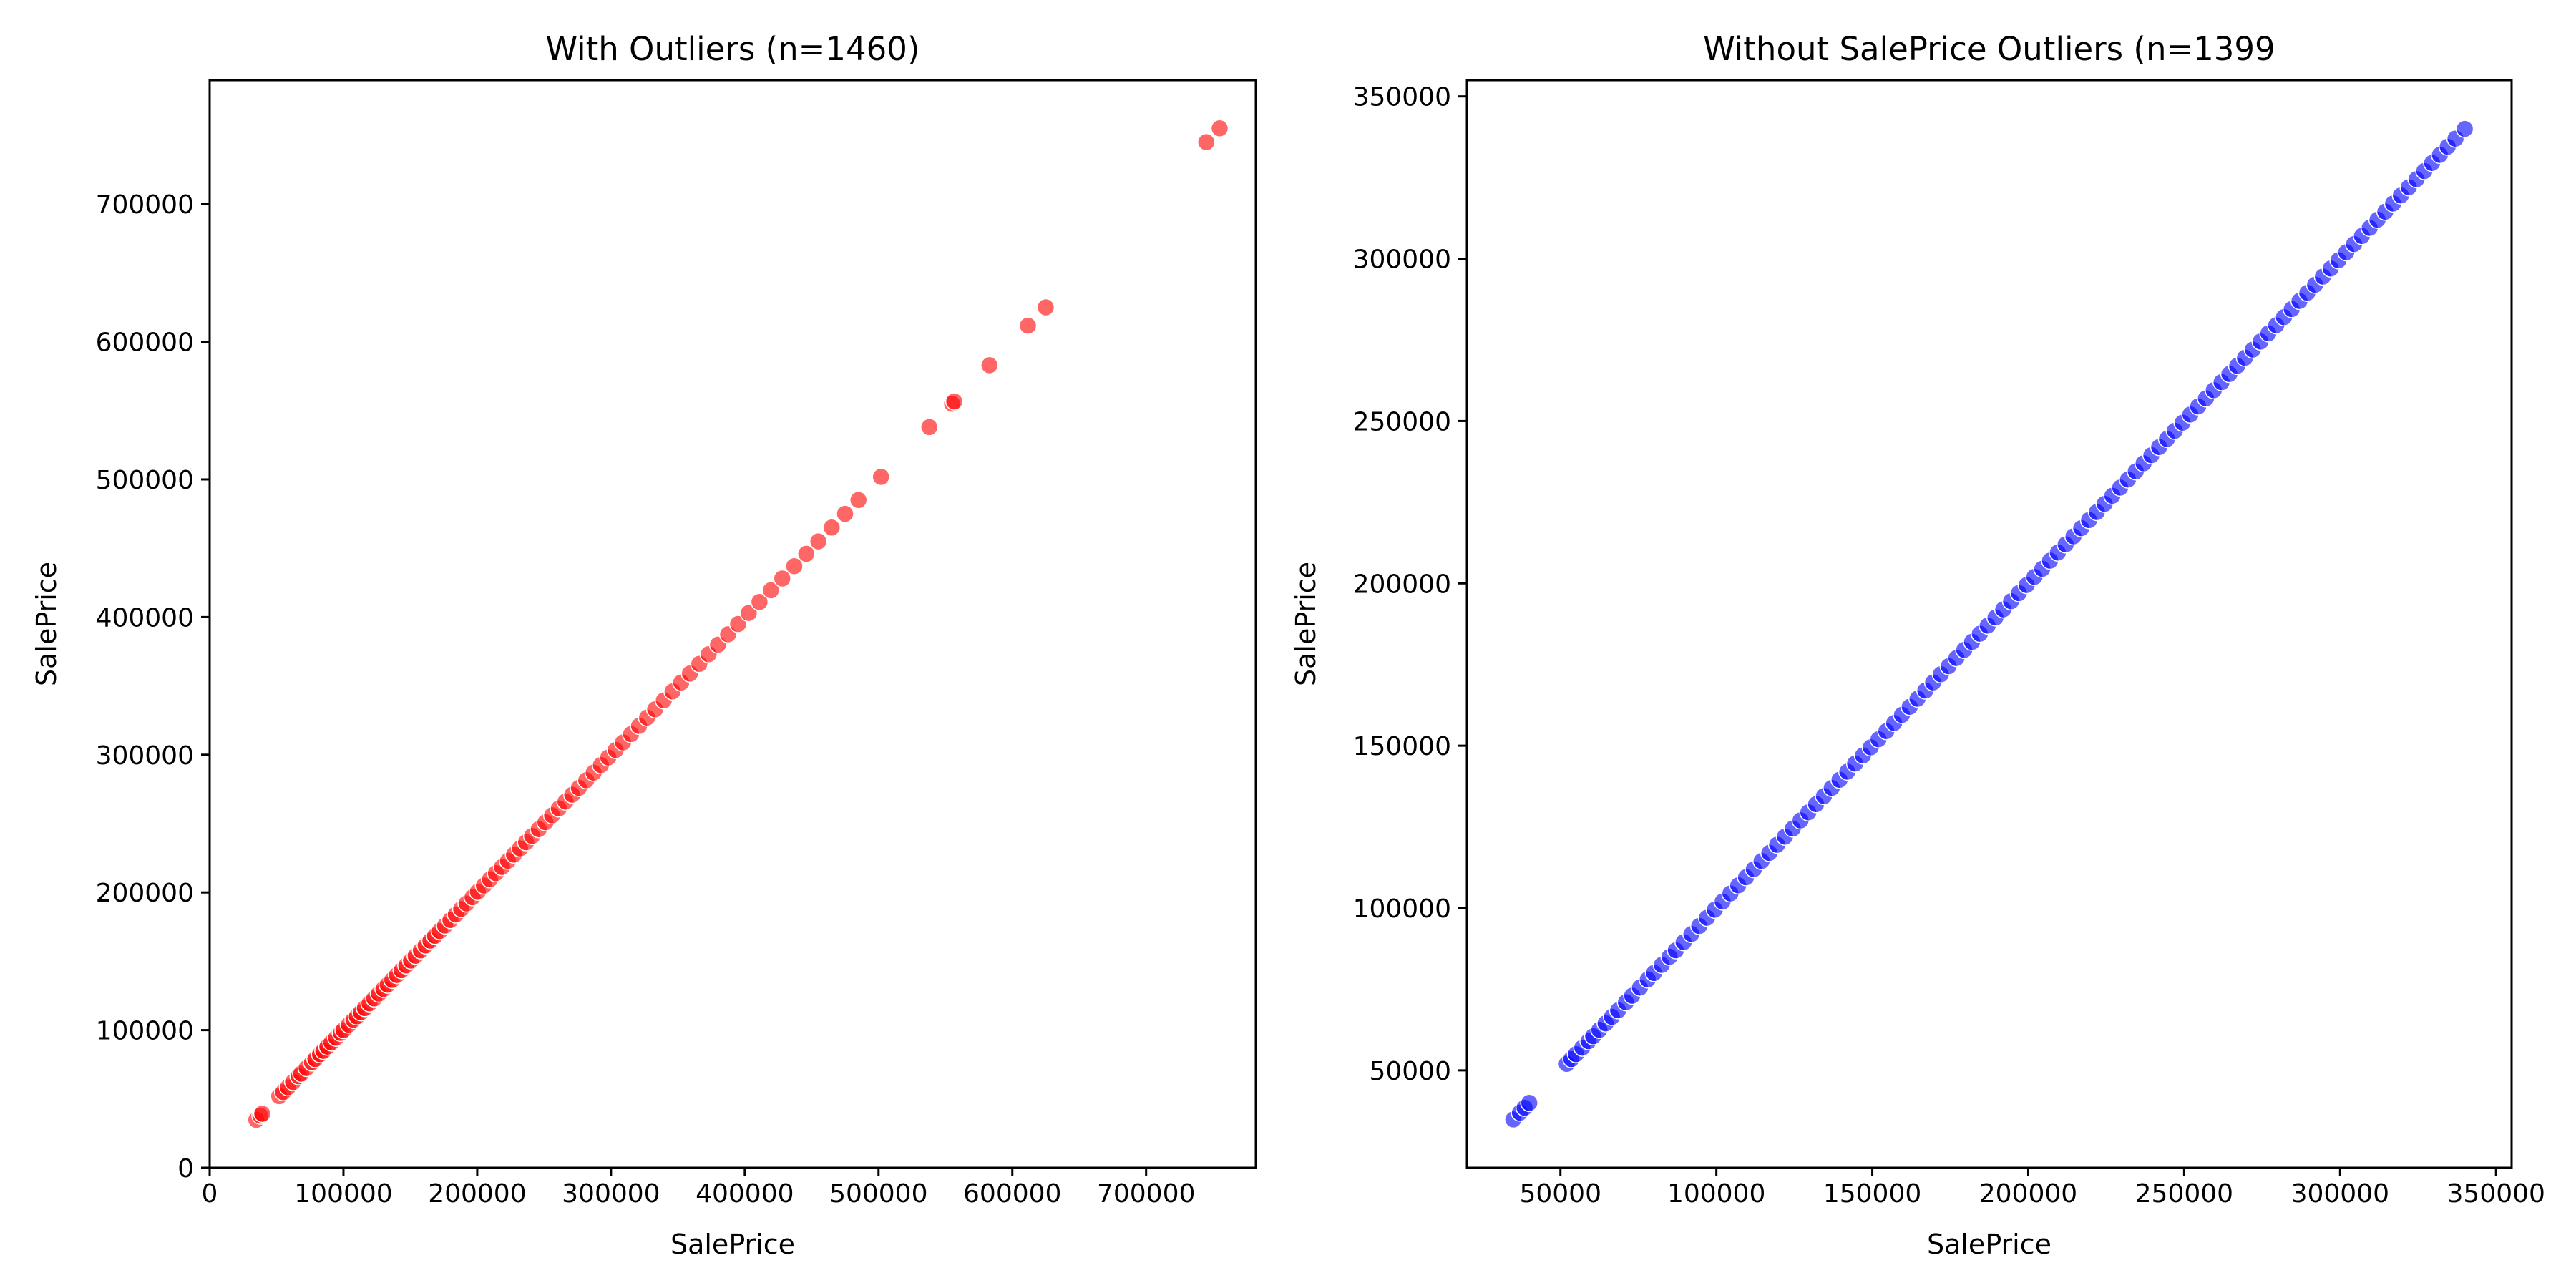  What do you see at coordinates (145, 618) in the screenshot?
I see `y-tick-label: 400000` at bounding box center [145, 618].